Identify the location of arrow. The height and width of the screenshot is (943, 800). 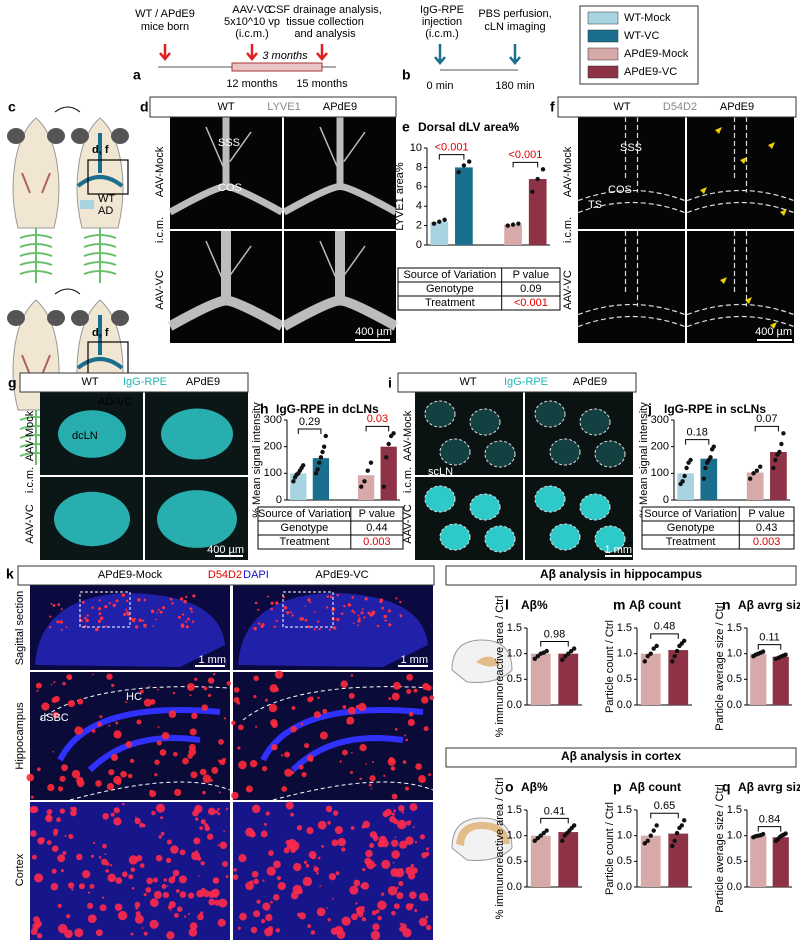
(67, 291).